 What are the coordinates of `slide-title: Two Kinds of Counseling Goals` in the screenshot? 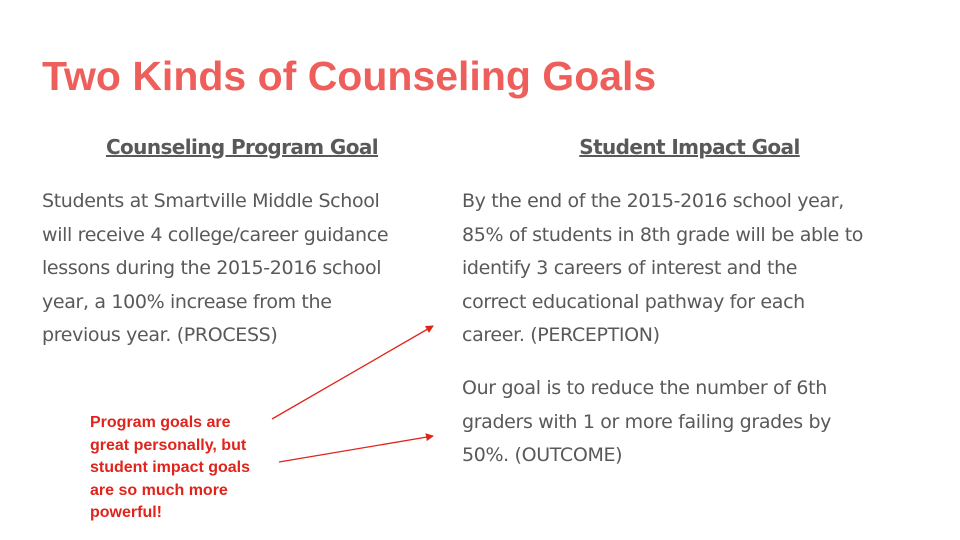 It's located at (349, 76).